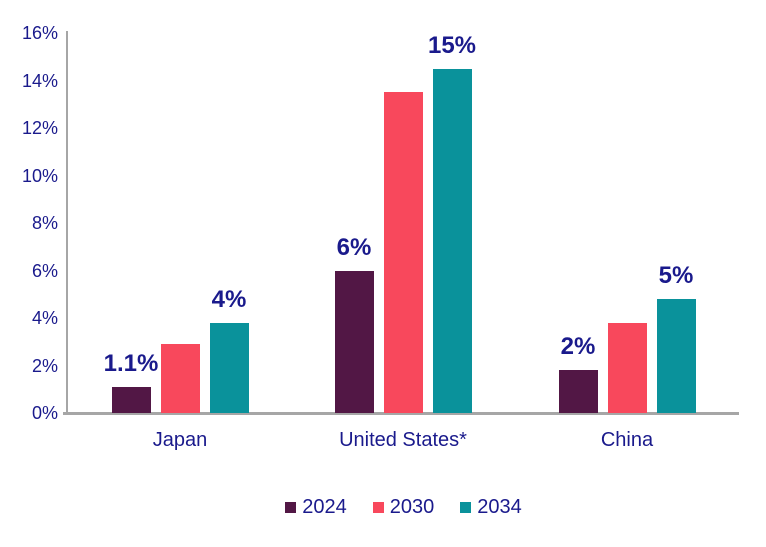 Image resolution: width=766 pixels, height=547 pixels. I want to click on bar-japan-2024, so click(131, 399).